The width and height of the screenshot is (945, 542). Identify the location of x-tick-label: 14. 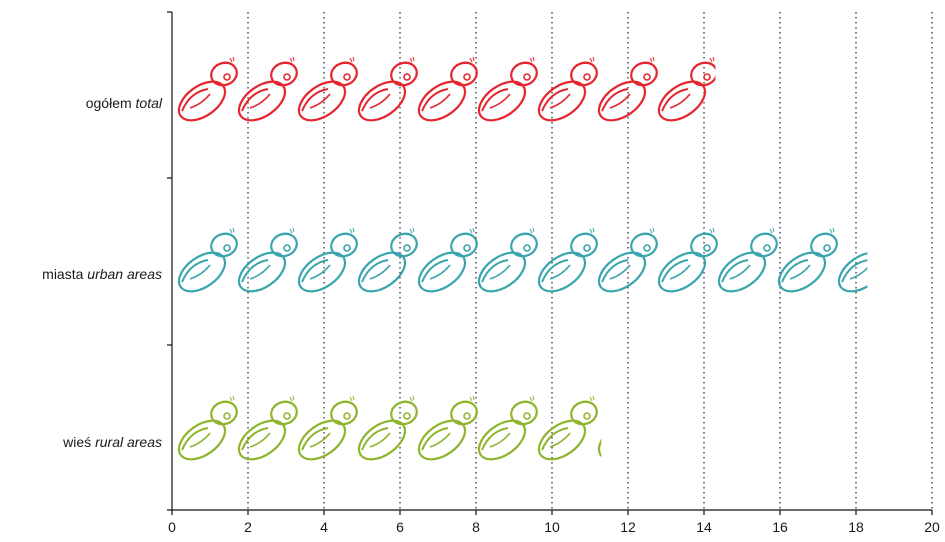
(704, 527).